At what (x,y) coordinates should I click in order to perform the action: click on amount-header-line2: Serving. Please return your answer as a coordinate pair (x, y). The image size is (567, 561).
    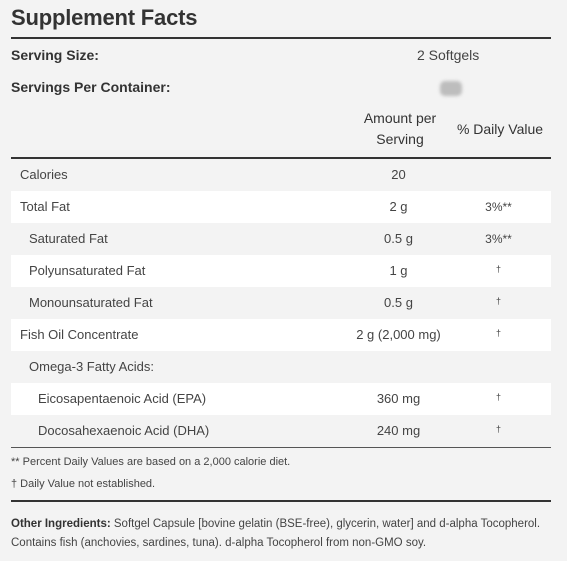
    Looking at the image, I should click on (400, 139).